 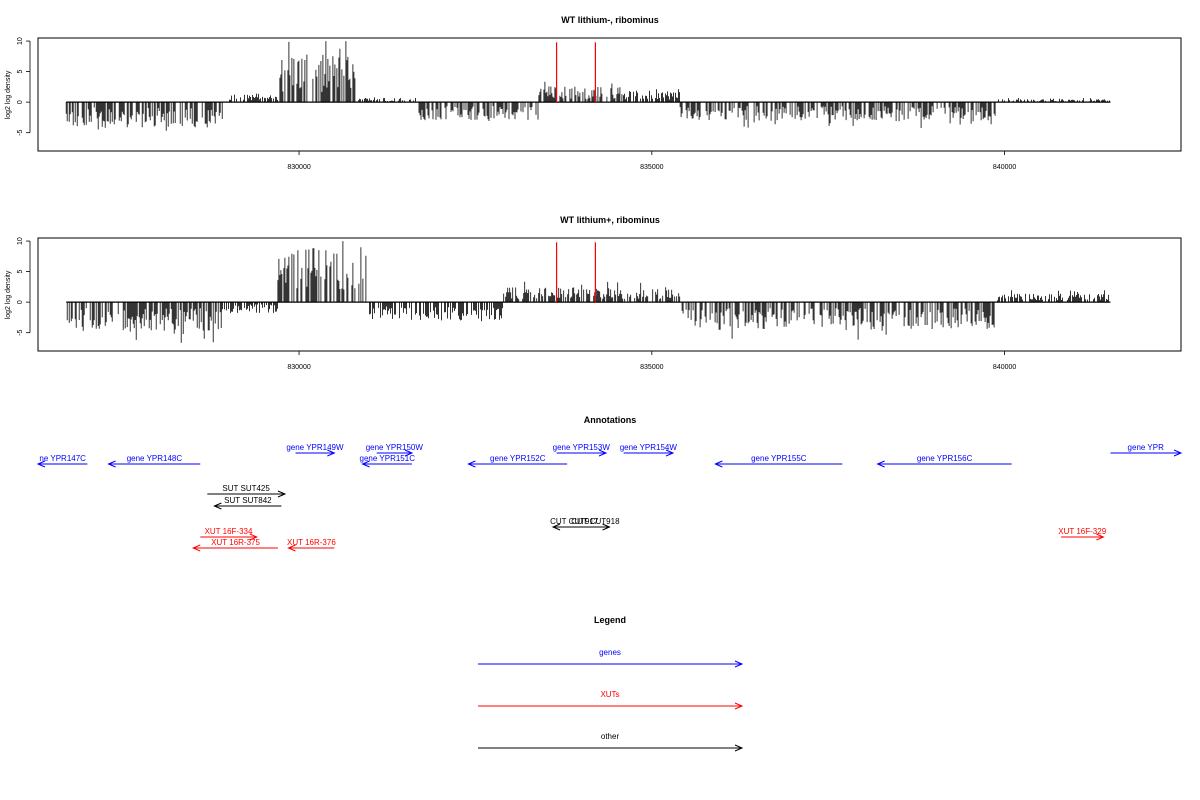 I want to click on annotation-label: gene YPR156C, so click(x=945, y=458).